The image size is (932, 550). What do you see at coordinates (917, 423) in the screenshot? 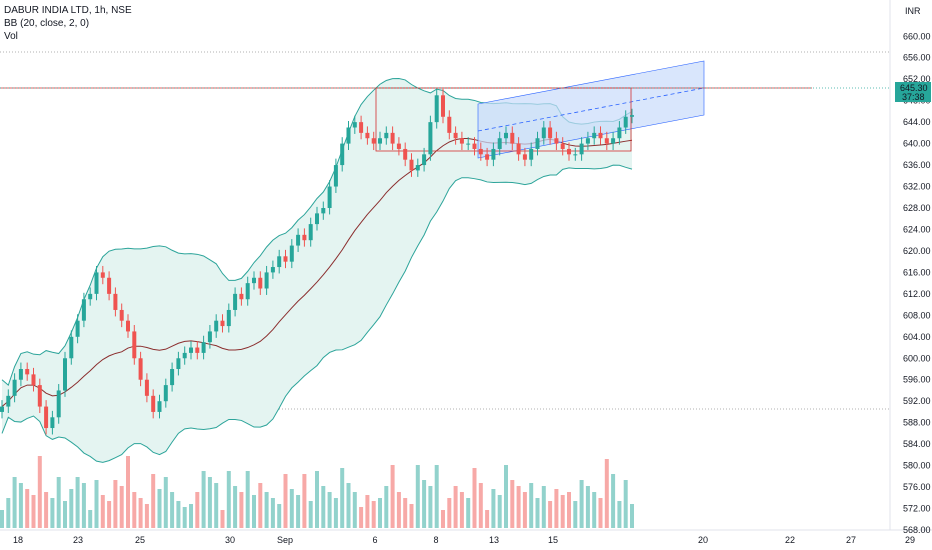
I see `price-tick-label: 588.00` at bounding box center [917, 423].